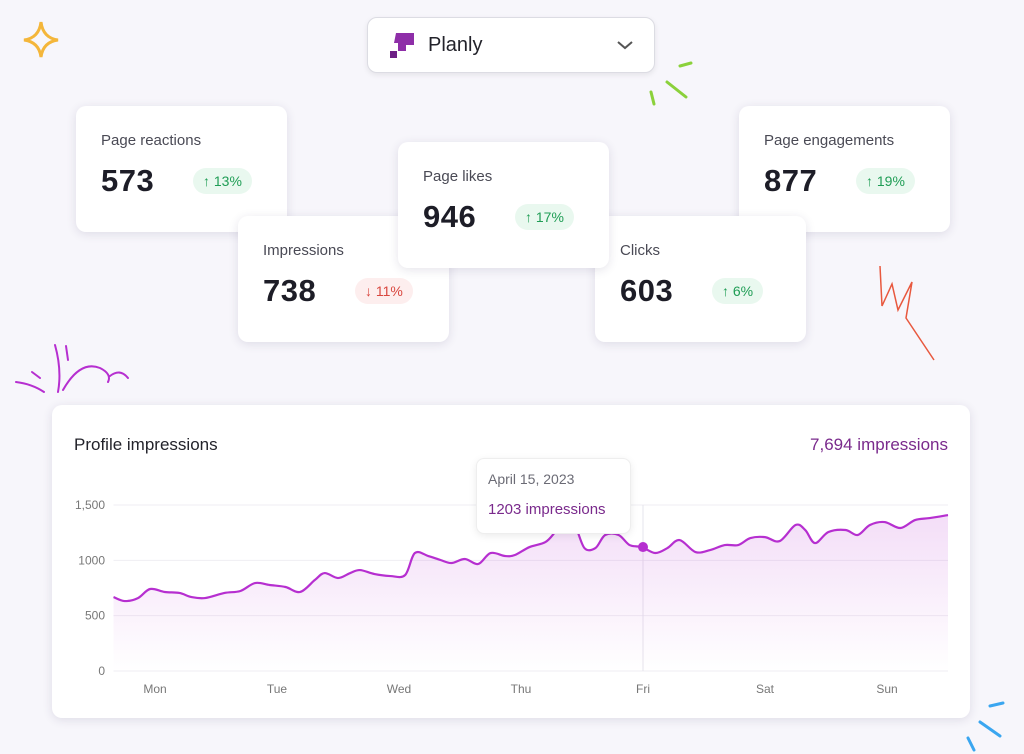  Describe the element at coordinates (625, 45) in the screenshot. I see `chevron-down-icon` at that location.